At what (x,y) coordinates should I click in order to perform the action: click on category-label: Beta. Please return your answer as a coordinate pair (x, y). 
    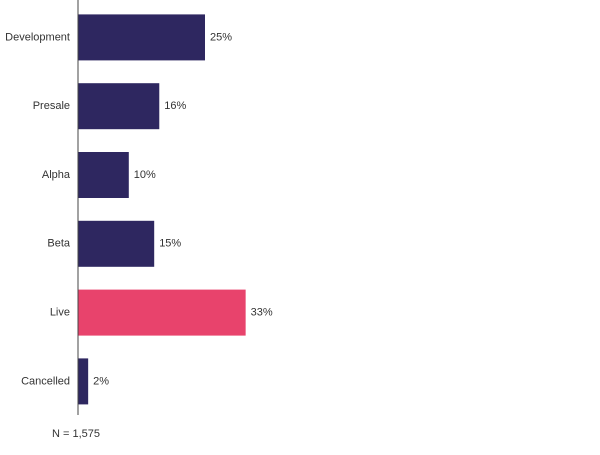
    Looking at the image, I should click on (59, 244).